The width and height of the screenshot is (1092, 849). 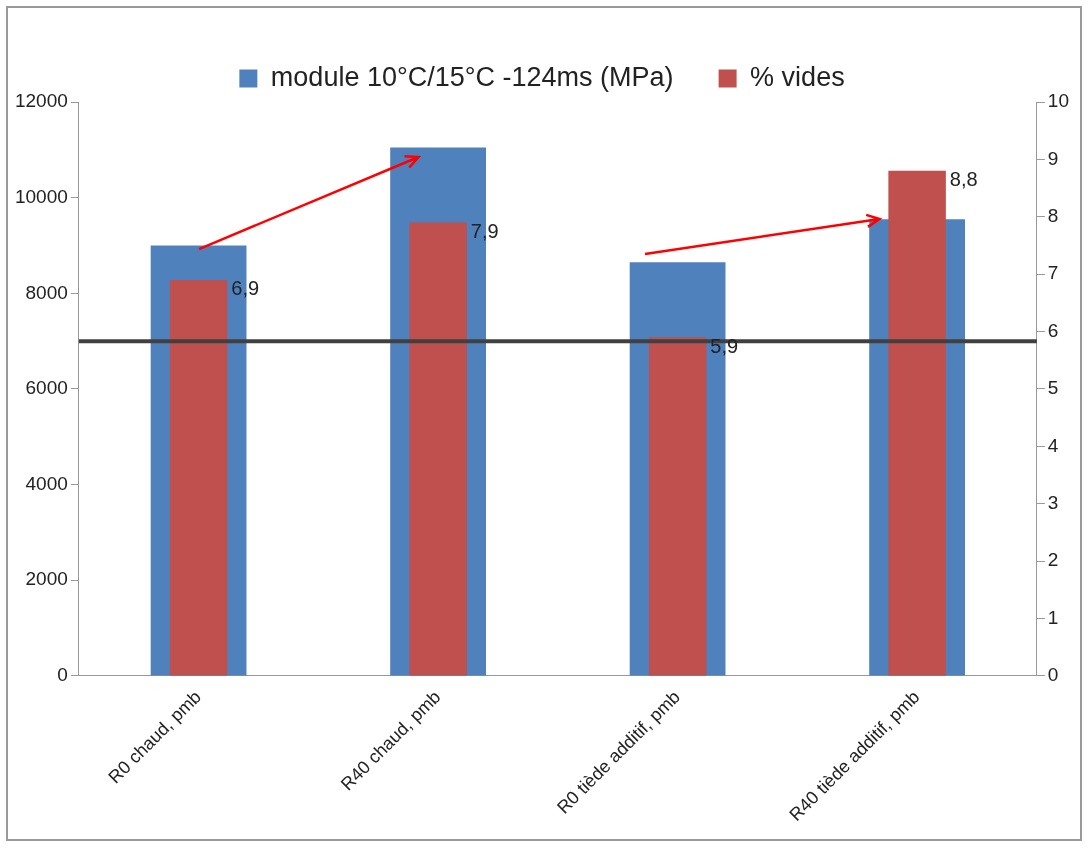 What do you see at coordinates (963, 179) in the screenshot?
I see `data-label: 8,8` at bounding box center [963, 179].